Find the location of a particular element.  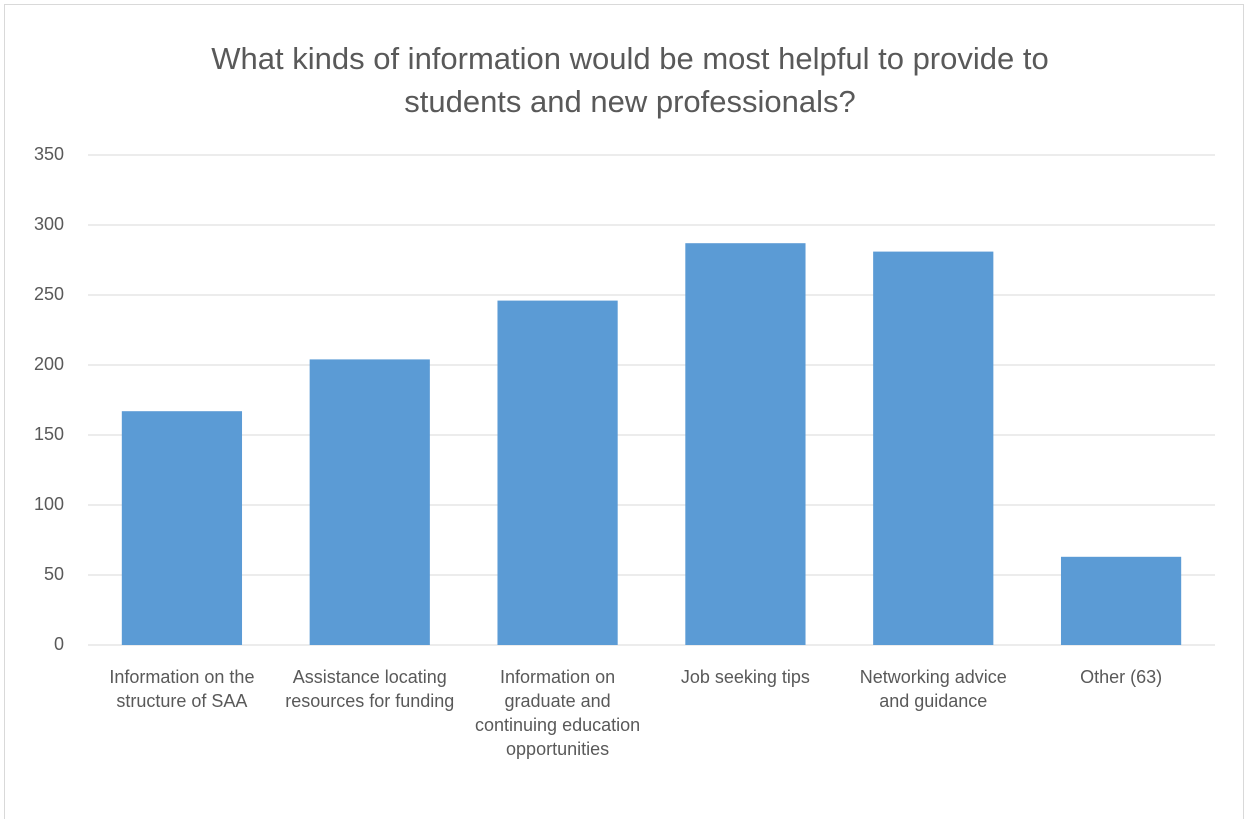

y-tick-label: 50 is located at coordinates (54, 574).